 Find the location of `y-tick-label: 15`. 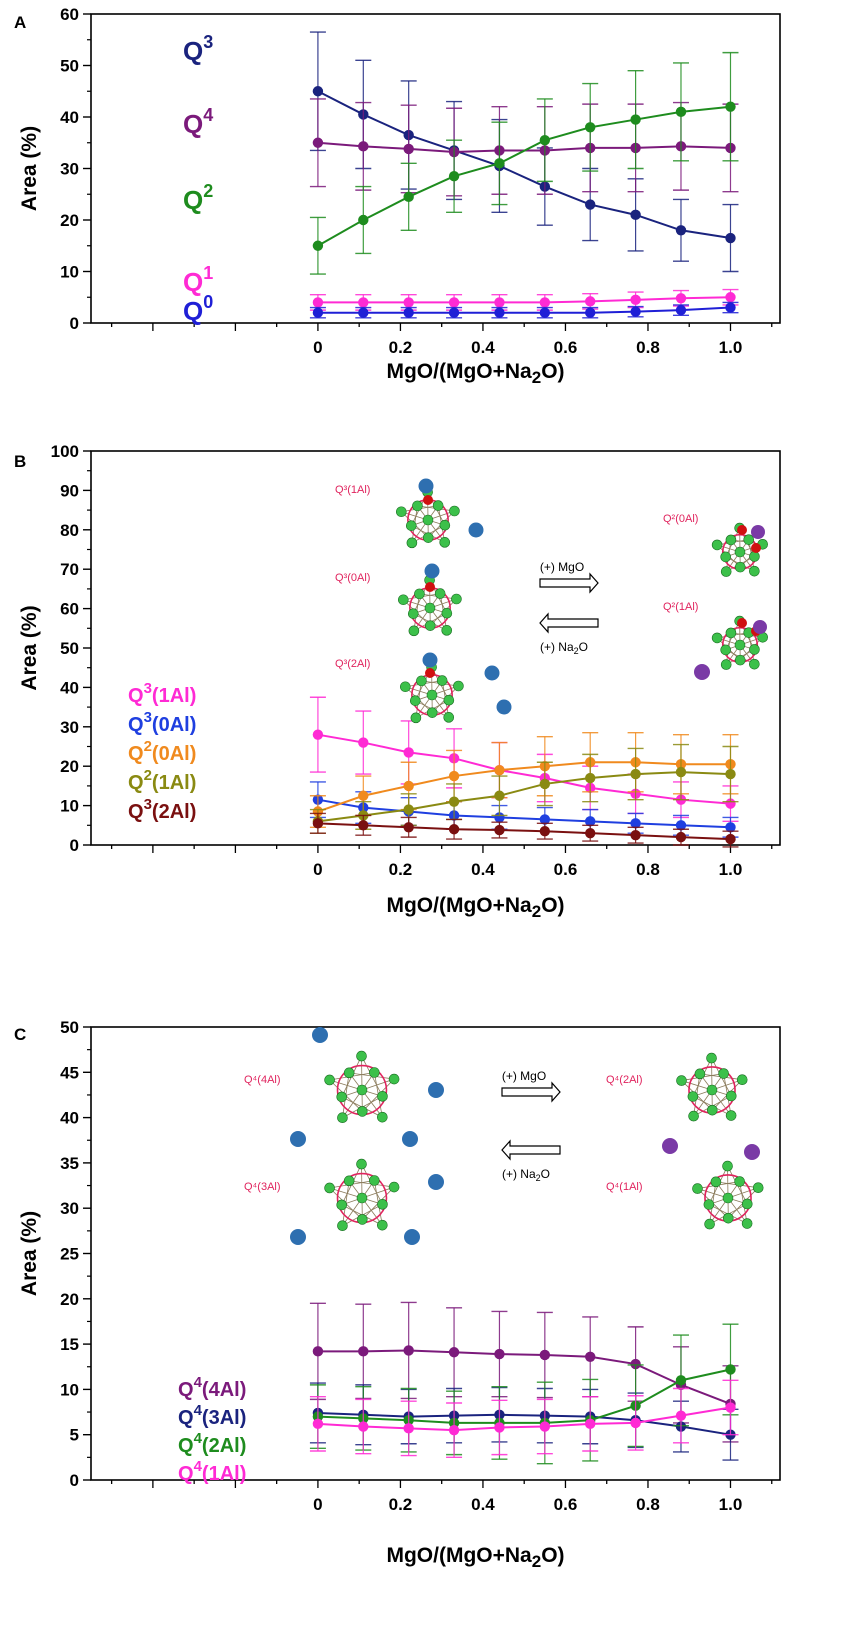

y-tick-label: 15 is located at coordinates (69, 1344).